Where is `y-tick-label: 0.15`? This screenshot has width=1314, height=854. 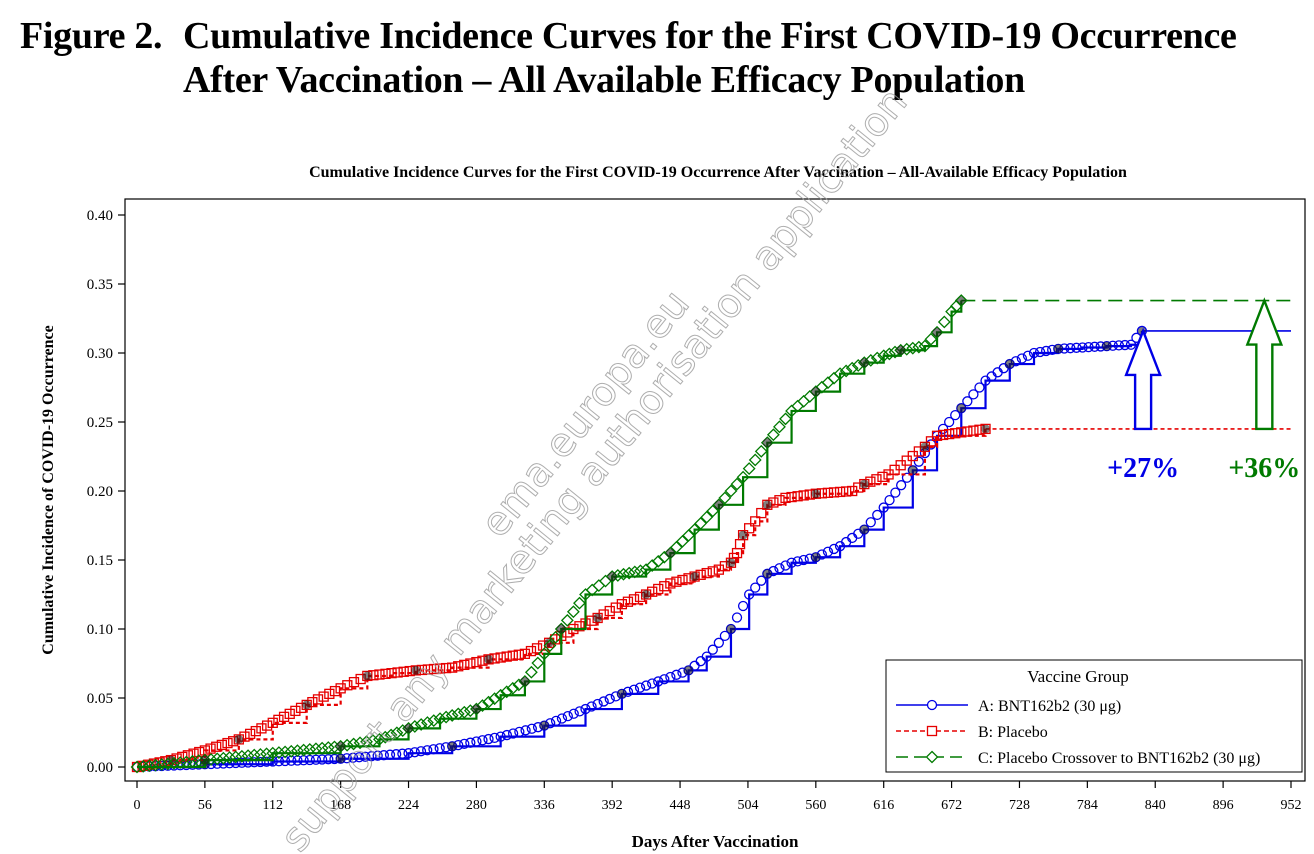 y-tick-label: 0.15 is located at coordinates (100, 561).